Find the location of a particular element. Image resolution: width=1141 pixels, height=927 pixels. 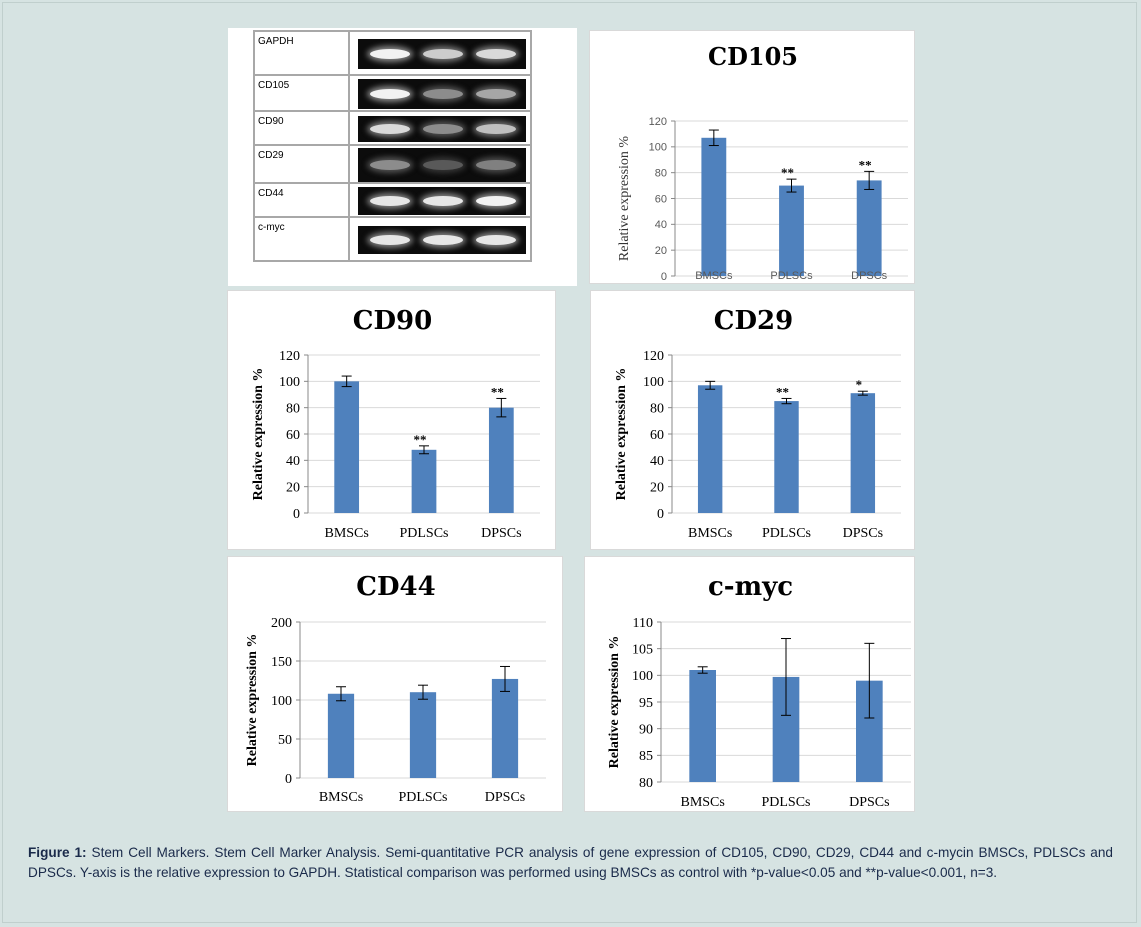

gel-label: CD90 is located at coordinates (301, 128).